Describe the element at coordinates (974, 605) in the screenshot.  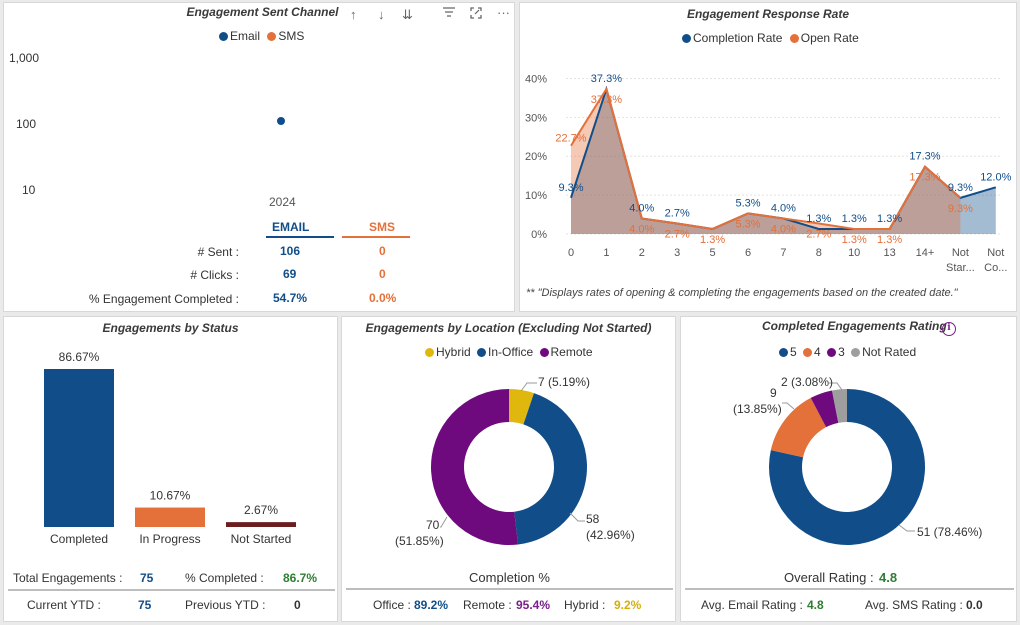
I see `avg-sms-rating-value: 0.0` at that location.